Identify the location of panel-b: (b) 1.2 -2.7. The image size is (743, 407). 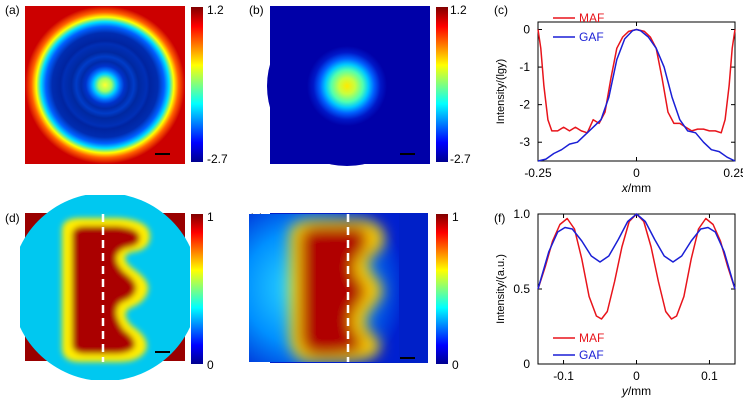
(360, 84).